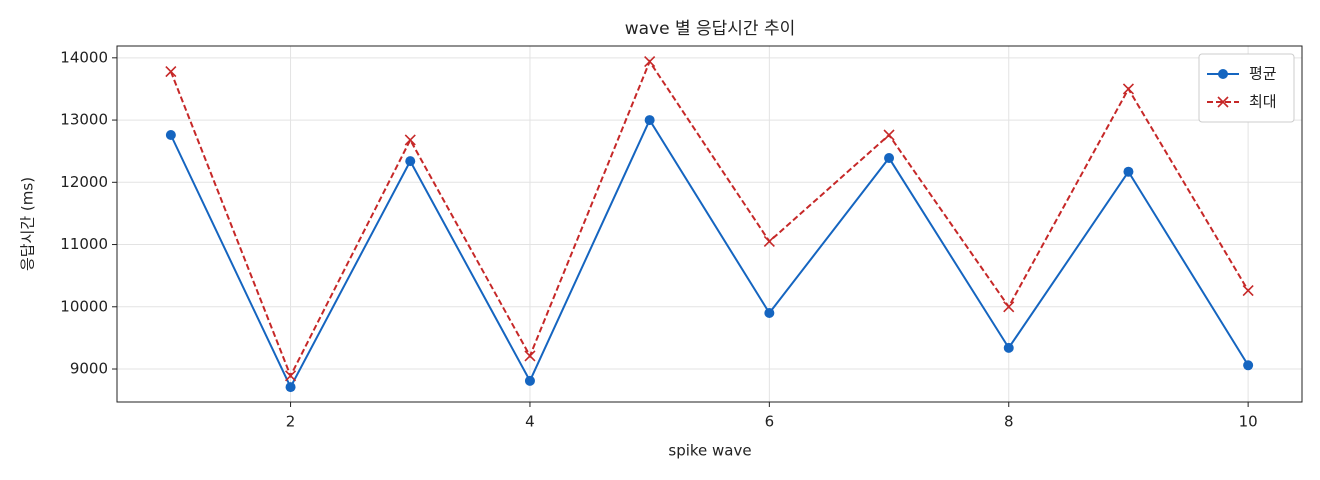 Image resolution: width=1320 pixels, height=480 pixels. What do you see at coordinates (291, 422) in the screenshot?
I see `x-tick-label: 2` at bounding box center [291, 422].